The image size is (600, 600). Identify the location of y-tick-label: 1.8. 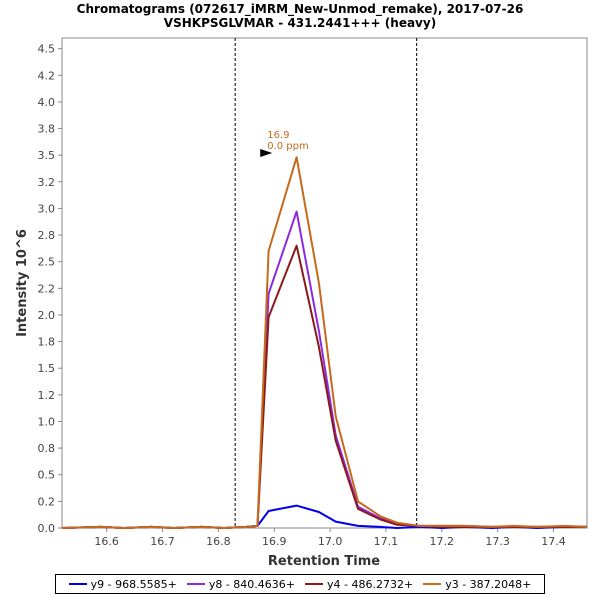
(47, 342).